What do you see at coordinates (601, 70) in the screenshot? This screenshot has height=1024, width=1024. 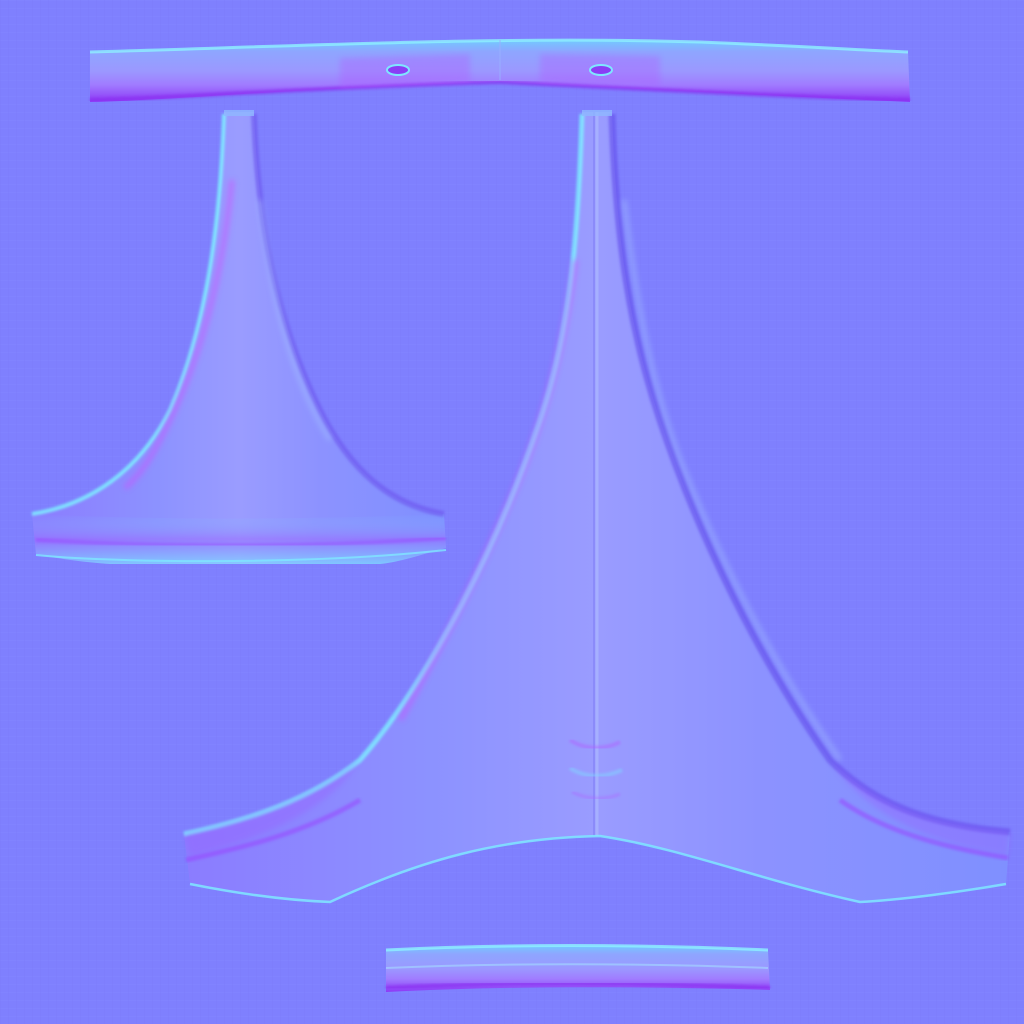 I see `strap-hole-right` at bounding box center [601, 70].